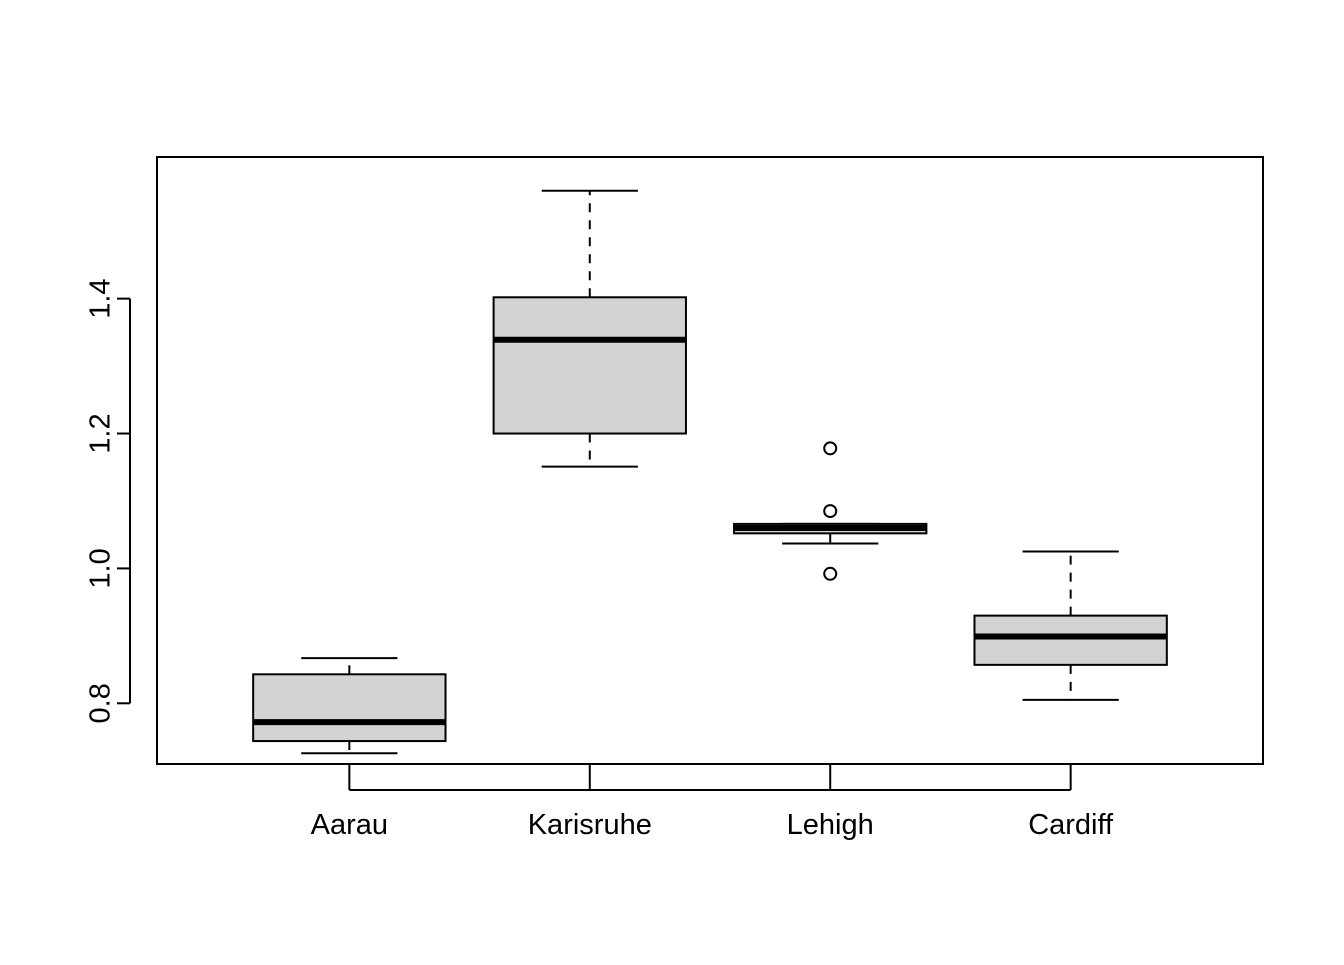 Image resolution: width=1344 pixels, height=965 pixels. Describe the element at coordinates (101, 703) in the screenshot. I see `y-tick-label: 0.8` at that location.